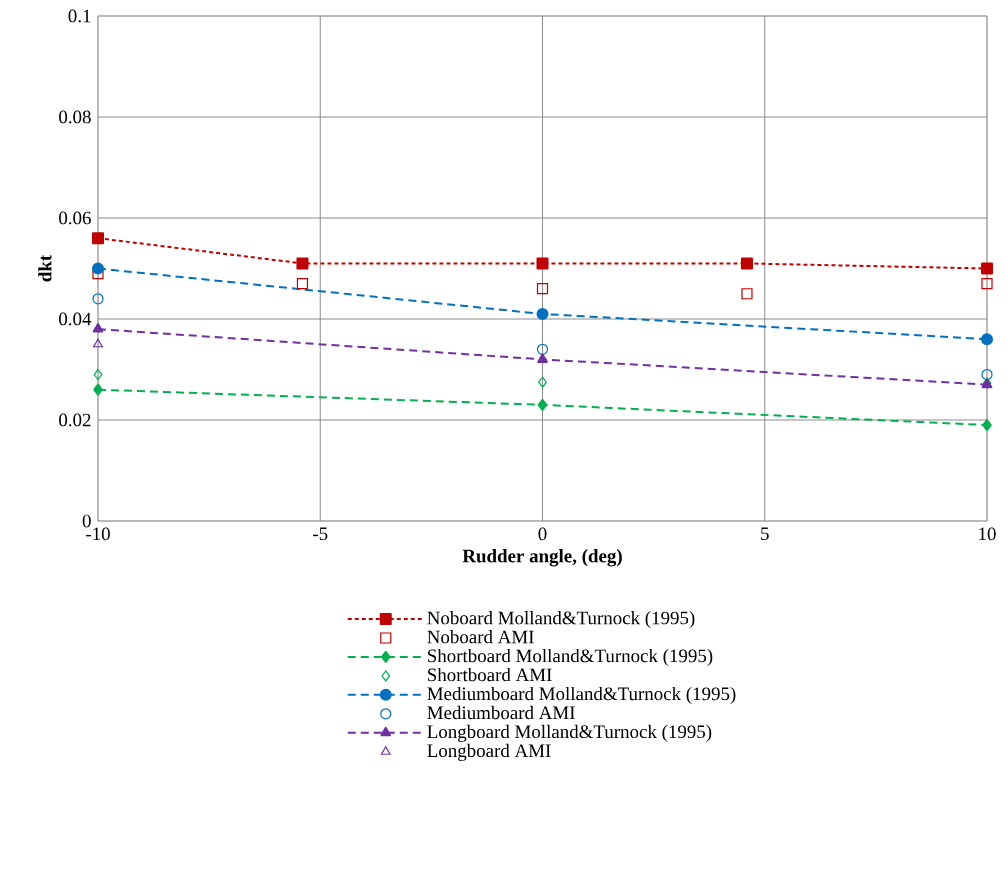 The image size is (1007, 880). What do you see at coordinates (480, 637) in the screenshot?
I see `legend-label: Noboard AMI` at bounding box center [480, 637].